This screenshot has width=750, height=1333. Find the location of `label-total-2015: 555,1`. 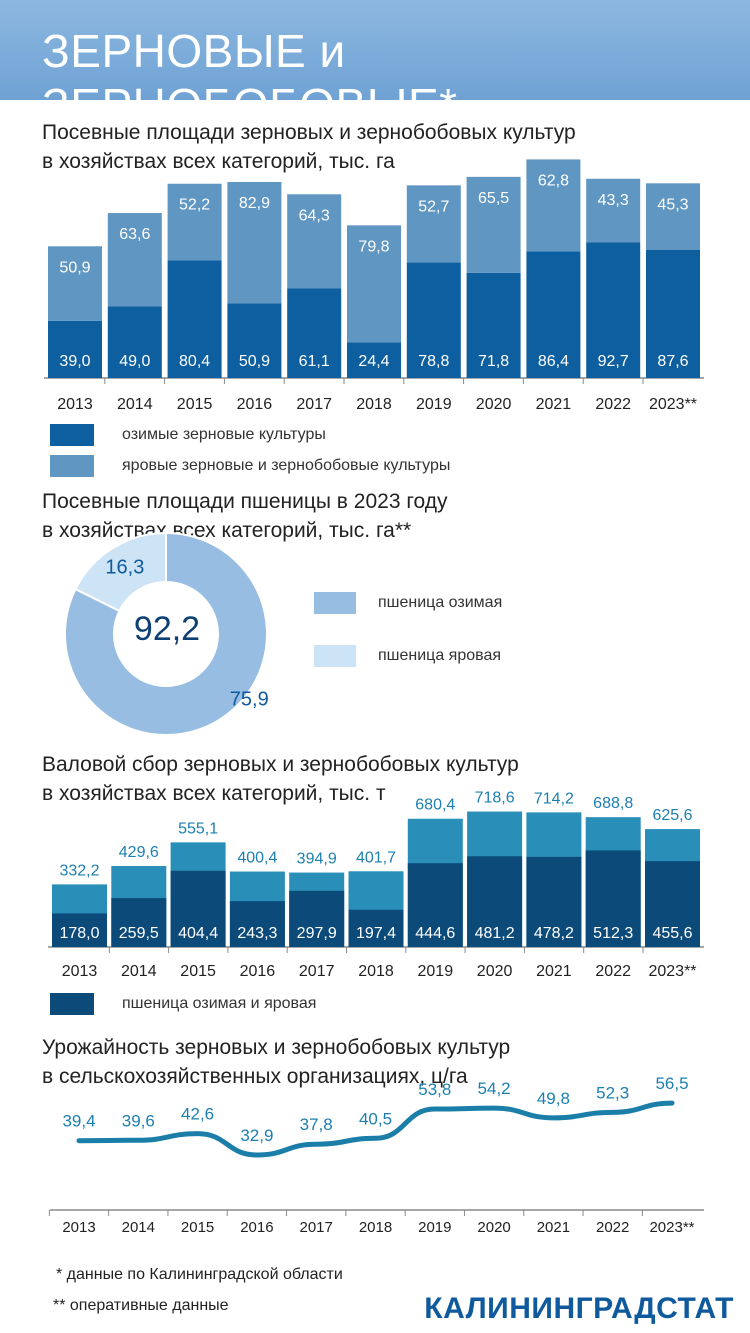

label-total-2015: 555,1 is located at coordinates (198, 828).